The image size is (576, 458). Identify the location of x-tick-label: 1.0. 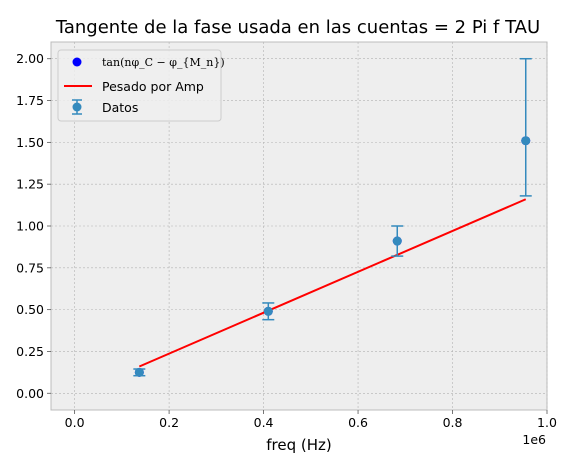
(547, 422).